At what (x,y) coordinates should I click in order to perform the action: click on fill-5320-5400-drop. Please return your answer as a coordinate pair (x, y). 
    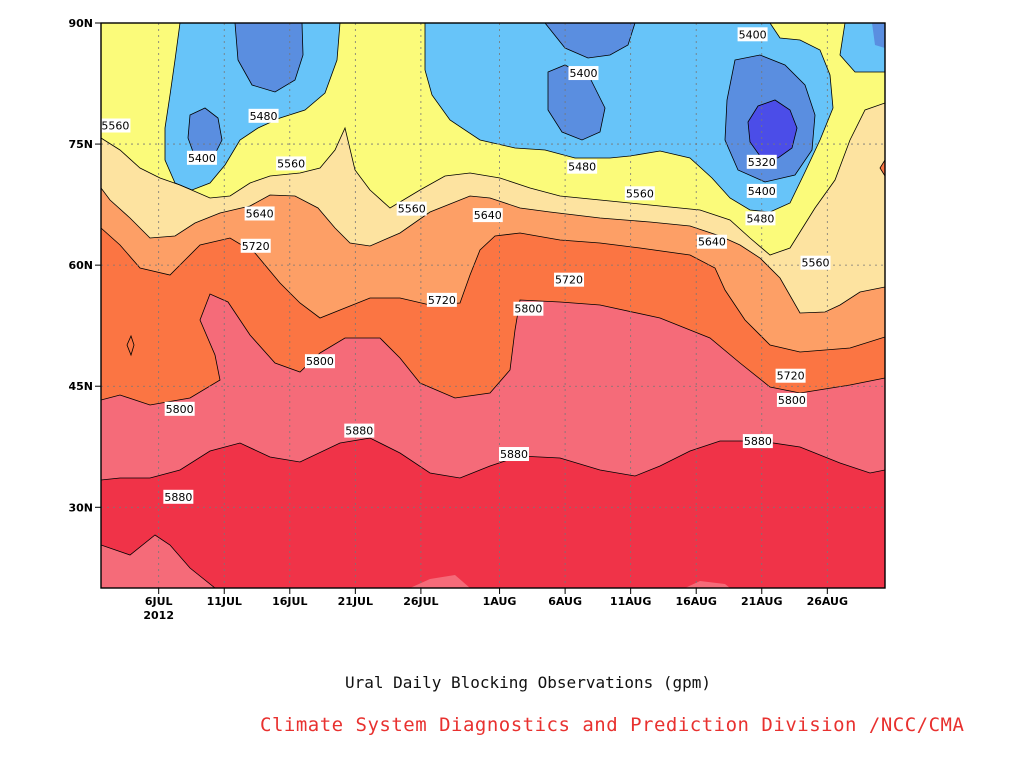
    Looking at the image, I should click on (576, 102).